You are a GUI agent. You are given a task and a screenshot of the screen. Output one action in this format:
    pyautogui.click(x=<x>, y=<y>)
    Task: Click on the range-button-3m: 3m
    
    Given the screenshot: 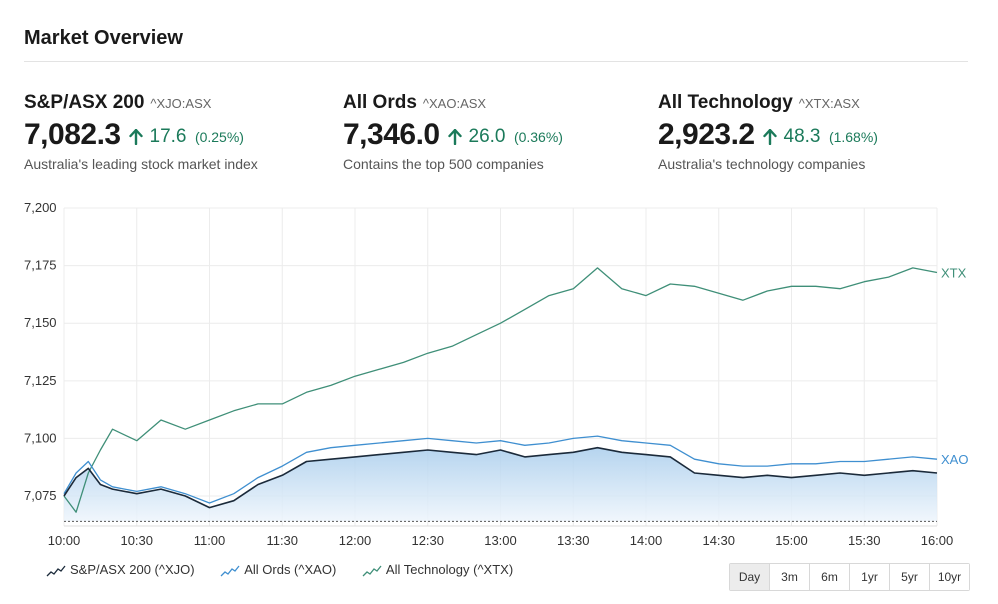 What is the action you would take?
    pyautogui.click(x=790, y=577)
    